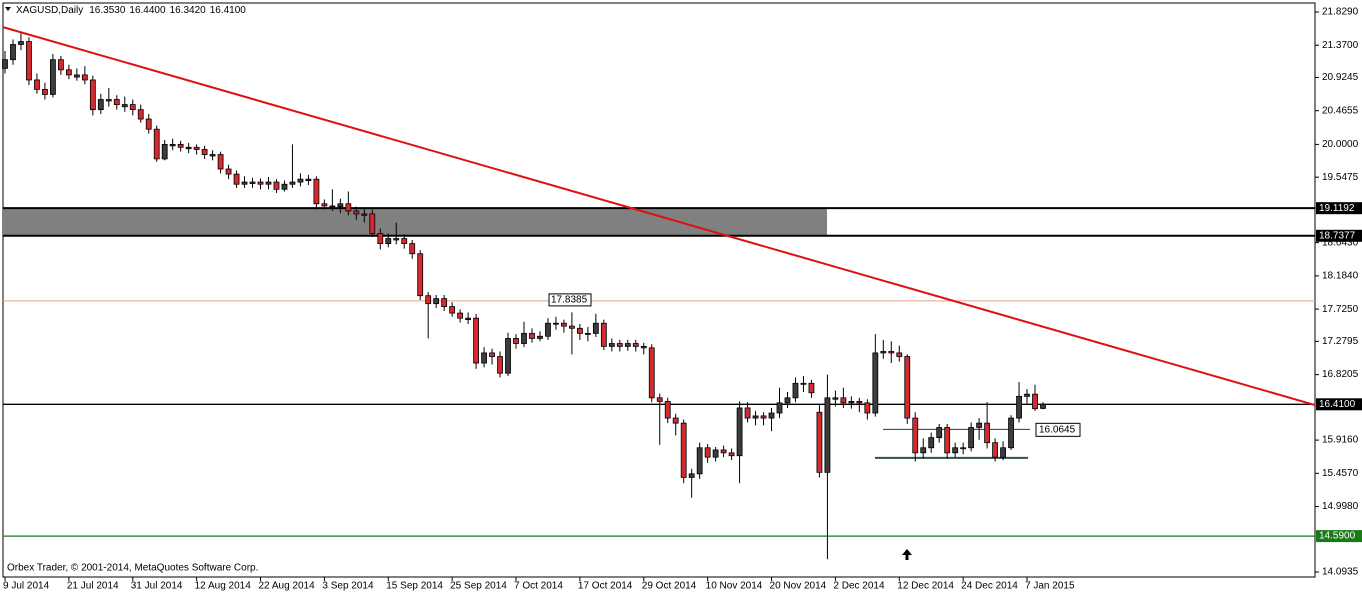  I want to click on level-label: 18.7377, so click(1337, 235).